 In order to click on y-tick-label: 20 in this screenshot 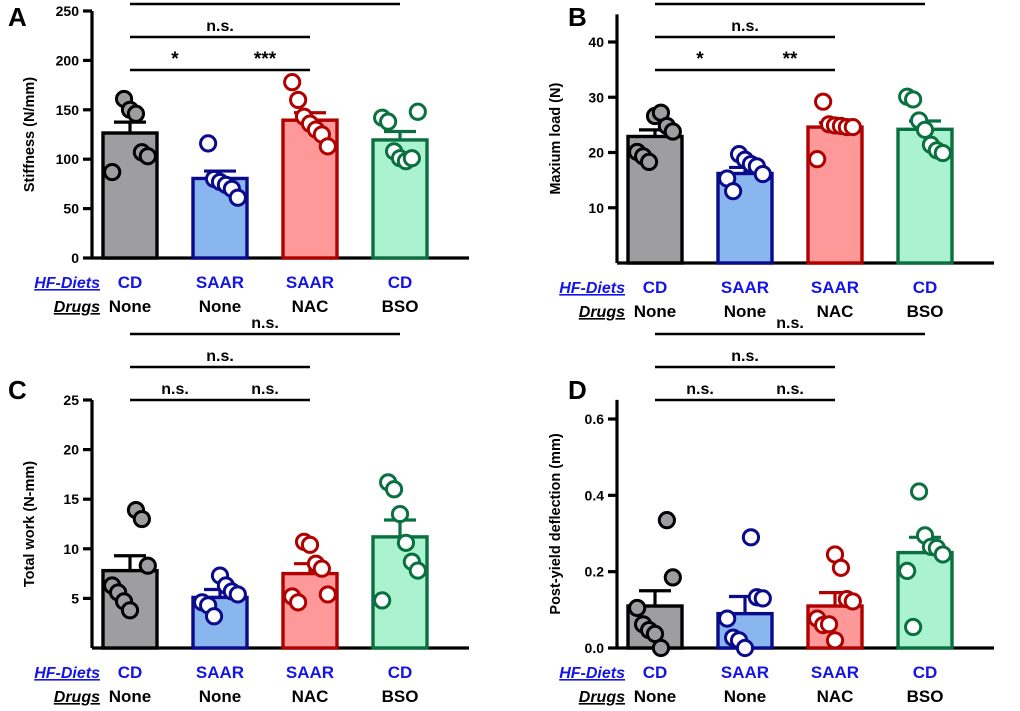, I will do `click(596, 153)`.